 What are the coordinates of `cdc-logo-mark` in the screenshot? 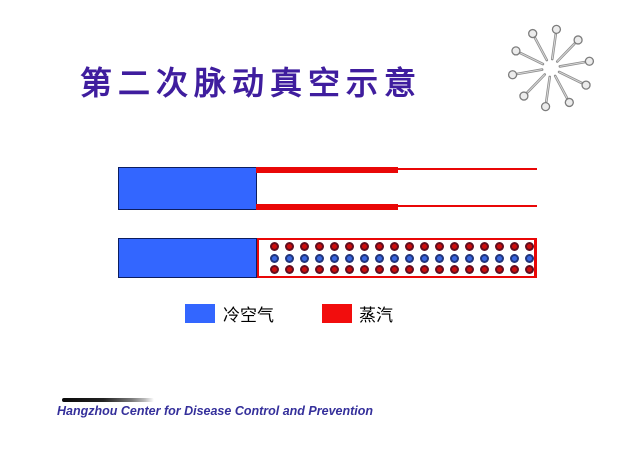 It's located at (108, 400).